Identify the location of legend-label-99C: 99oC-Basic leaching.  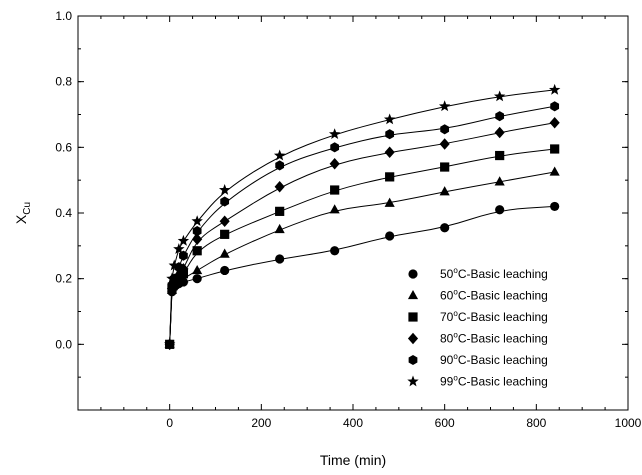
(494, 381).